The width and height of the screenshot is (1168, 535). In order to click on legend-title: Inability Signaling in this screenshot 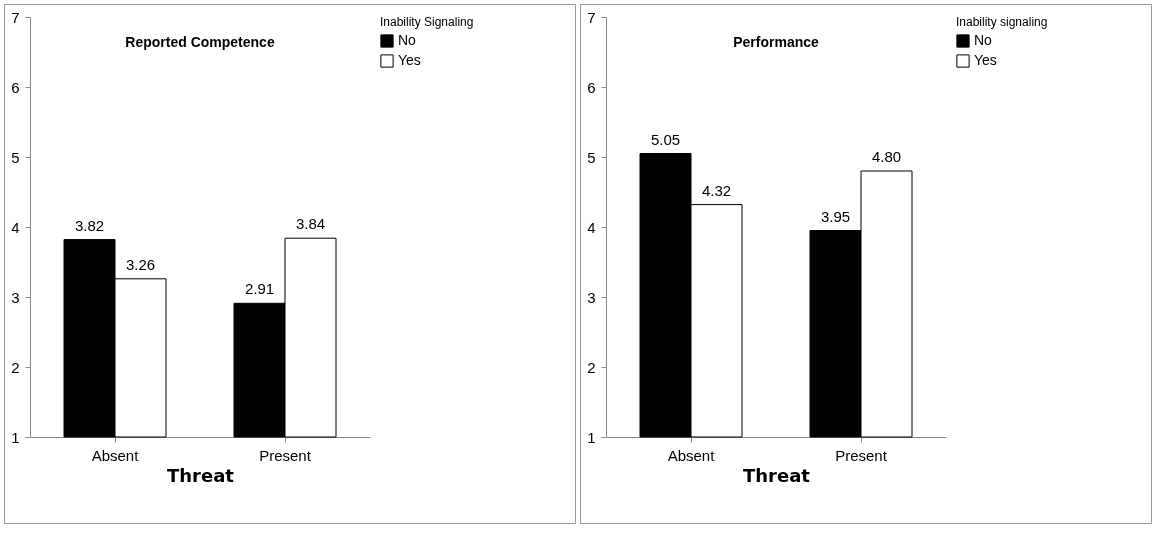, I will do `click(427, 22)`.